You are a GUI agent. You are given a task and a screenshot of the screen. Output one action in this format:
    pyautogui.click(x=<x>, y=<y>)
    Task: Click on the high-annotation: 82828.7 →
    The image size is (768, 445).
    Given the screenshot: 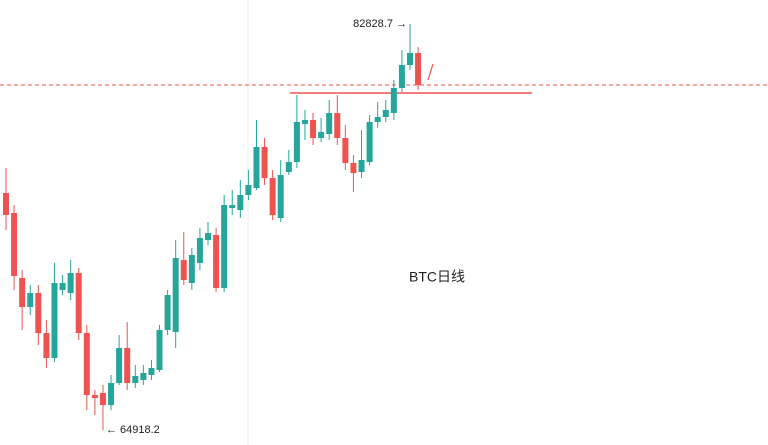 What is the action you would take?
    pyautogui.click(x=380, y=24)
    